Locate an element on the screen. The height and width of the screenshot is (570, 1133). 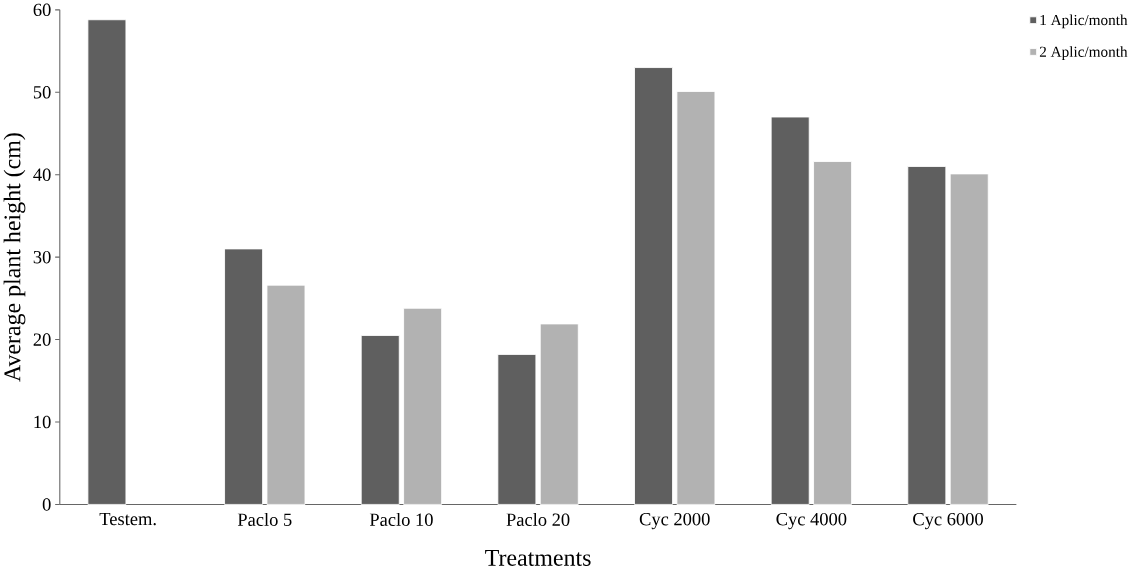
x-tick-label: Cyc 6000 is located at coordinates (948, 521).